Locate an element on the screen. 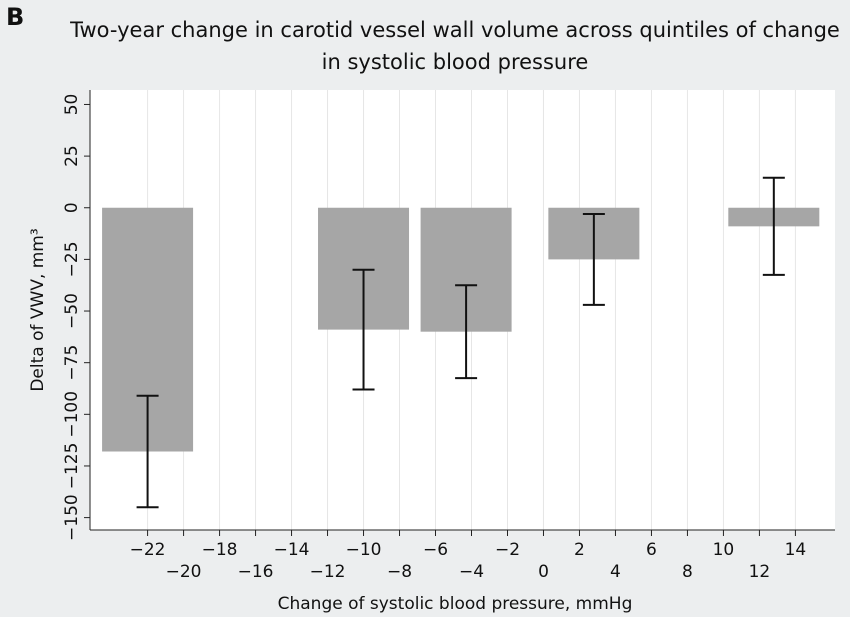 This screenshot has height=617, width=850. y-tick-label: −125 is located at coordinates (72, 466).